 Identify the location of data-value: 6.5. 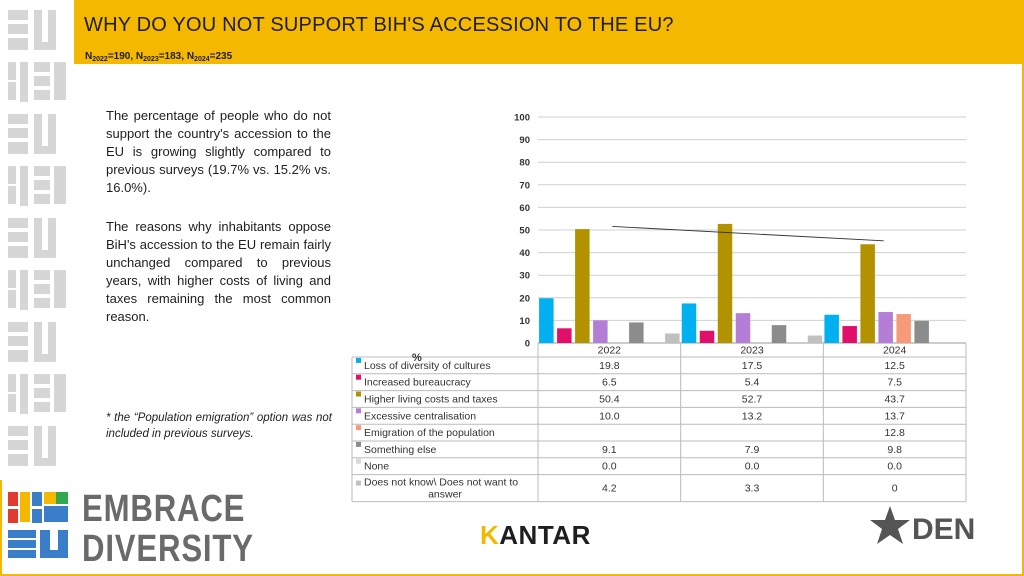
(609, 383).